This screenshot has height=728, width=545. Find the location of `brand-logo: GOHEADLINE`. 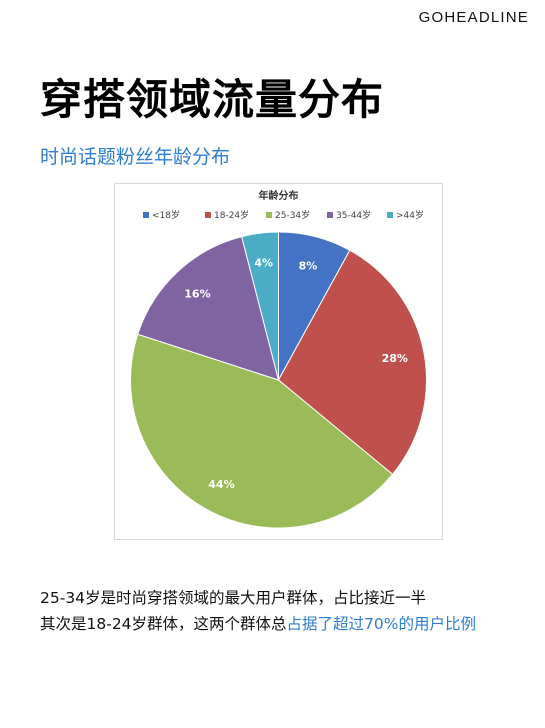

brand-logo: GOHEADLINE is located at coordinates (473, 17).